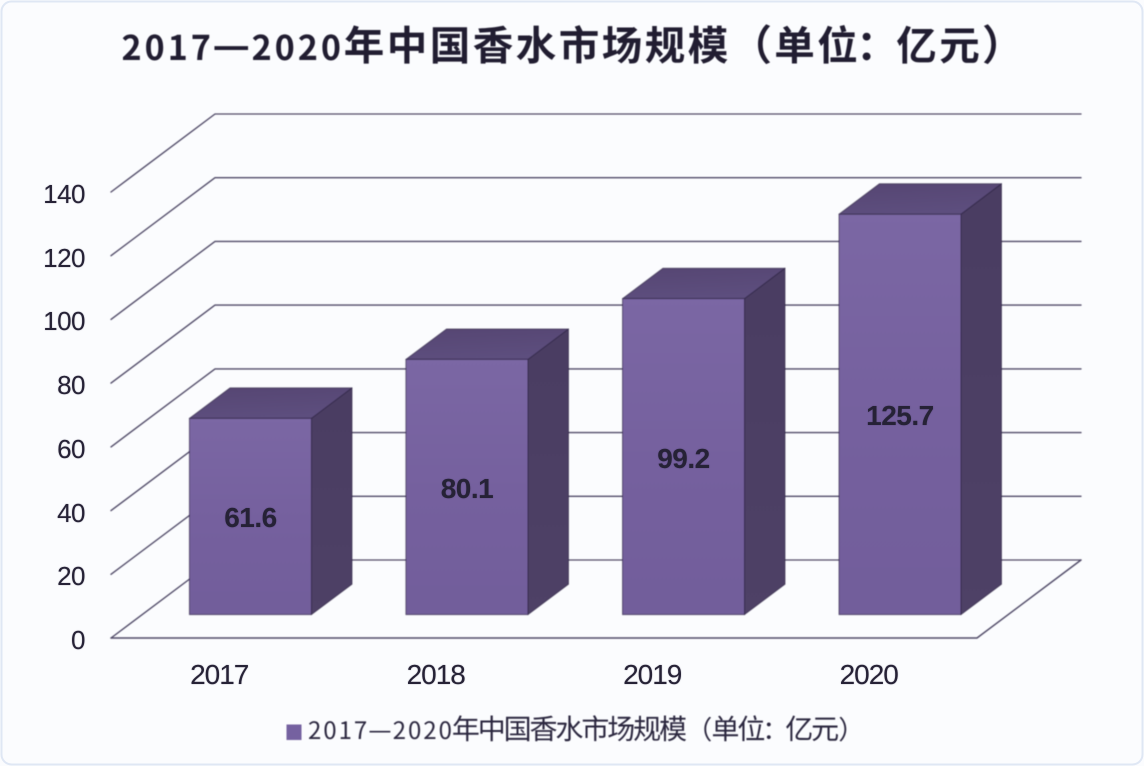 Image resolution: width=1144 pixels, height=766 pixels. I want to click on bar-data-label: 99.2, so click(683, 458).